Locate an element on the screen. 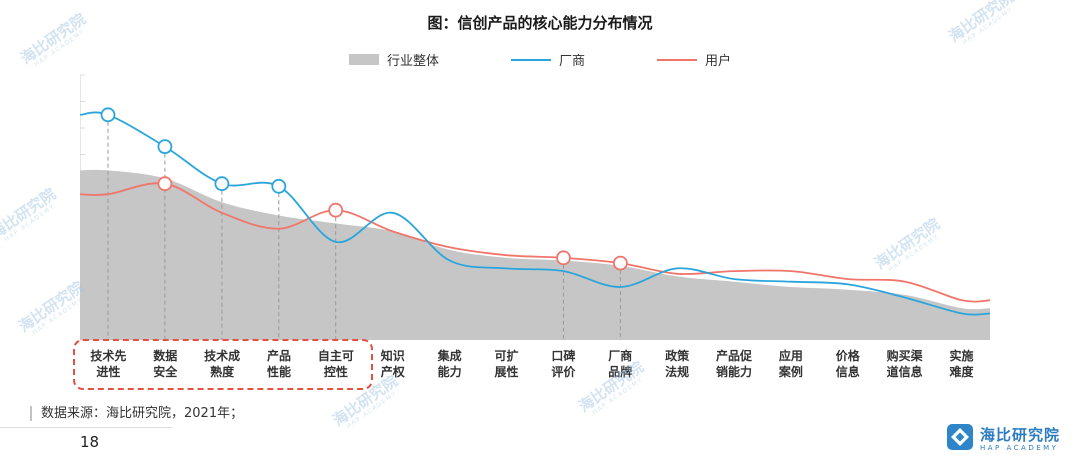  legend-area-swatch is located at coordinates (363, 59).